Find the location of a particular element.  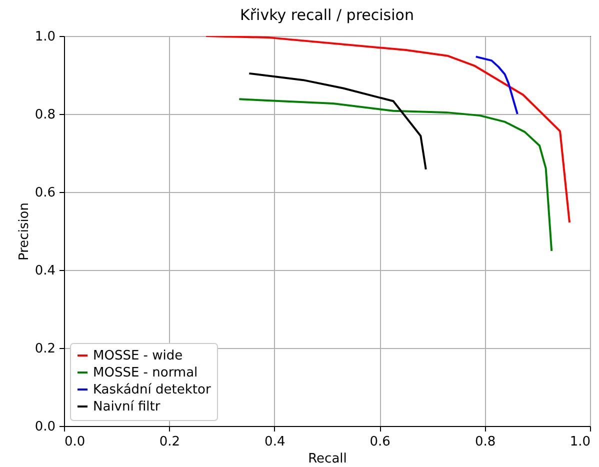

x-tick-label: 0.4 is located at coordinates (275, 442).